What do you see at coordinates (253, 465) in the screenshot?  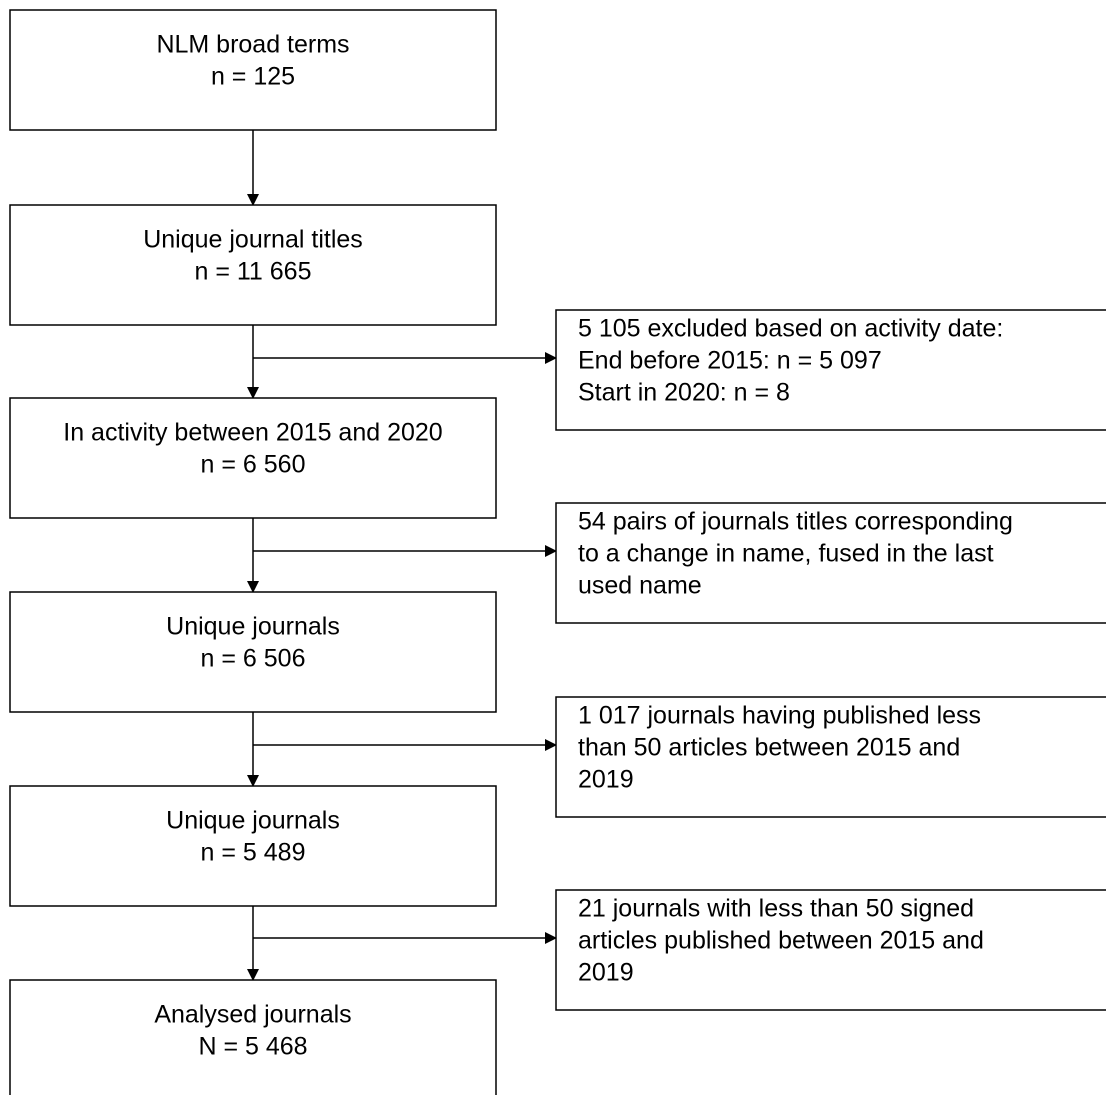 I see `step-text: n = 6 560` at bounding box center [253, 465].